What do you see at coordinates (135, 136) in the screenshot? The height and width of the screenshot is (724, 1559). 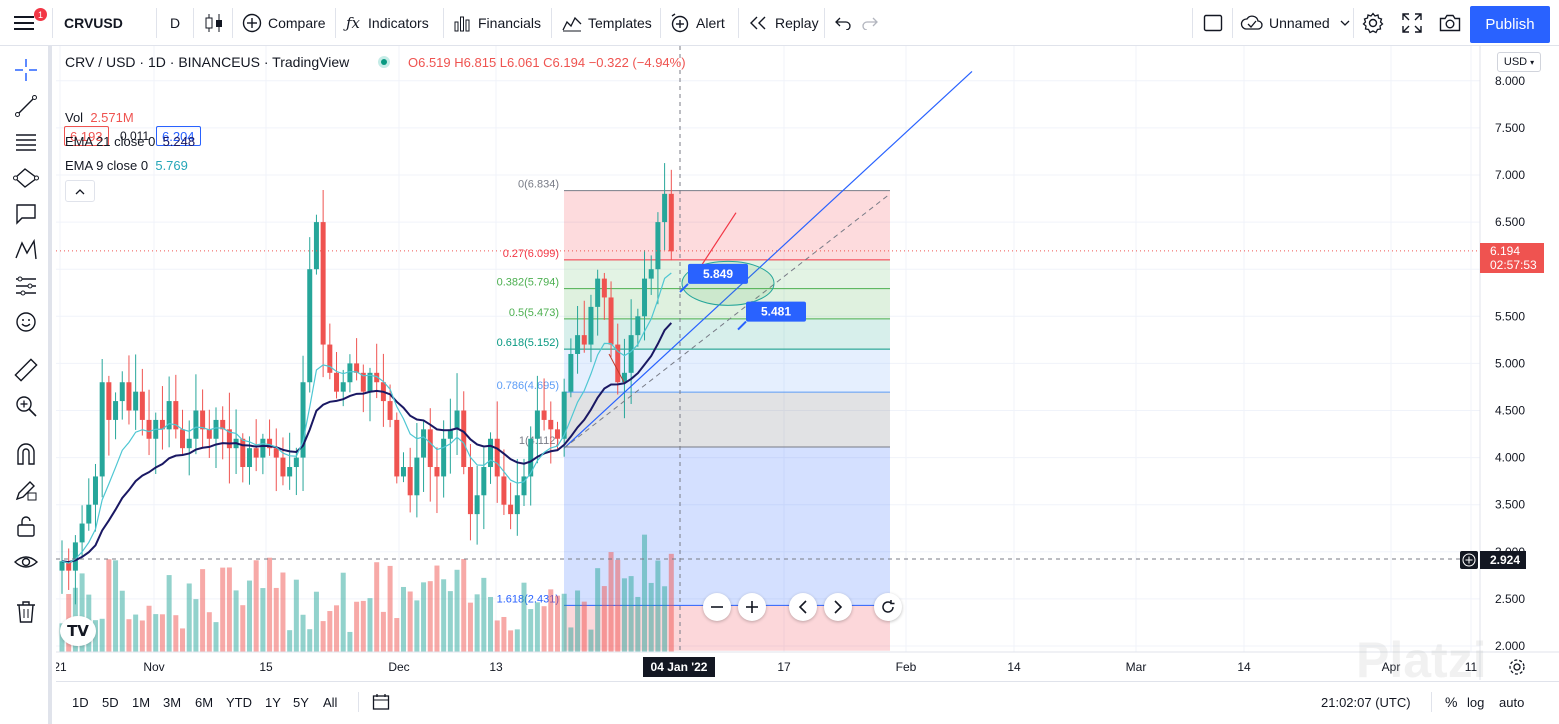 I see `spread-value: 0.011` at bounding box center [135, 136].